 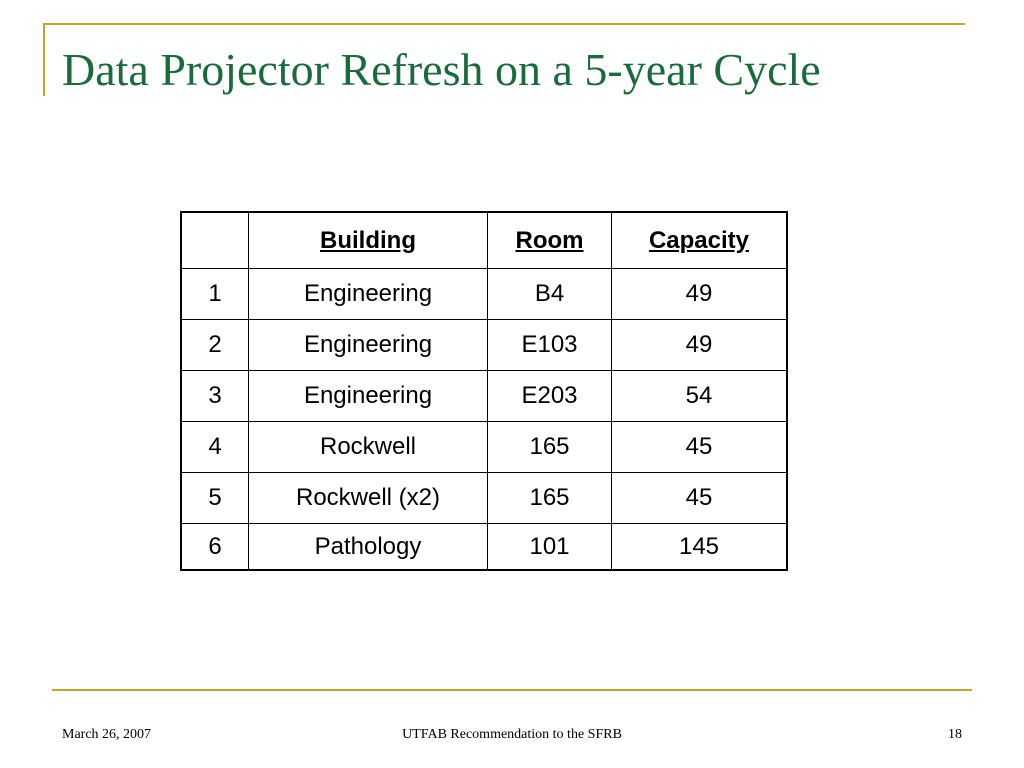 I want to click on cell-index: 6, so click(x=214, y=547).